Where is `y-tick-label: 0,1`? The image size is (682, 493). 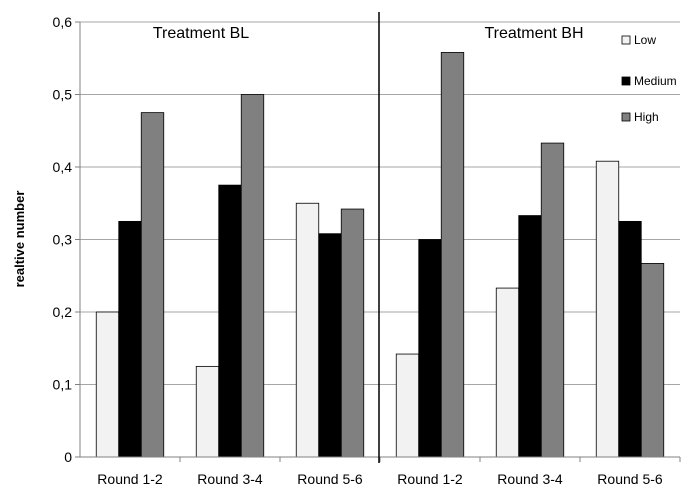 y-tick-label: 0,1 is located at coordinates (63, 385).